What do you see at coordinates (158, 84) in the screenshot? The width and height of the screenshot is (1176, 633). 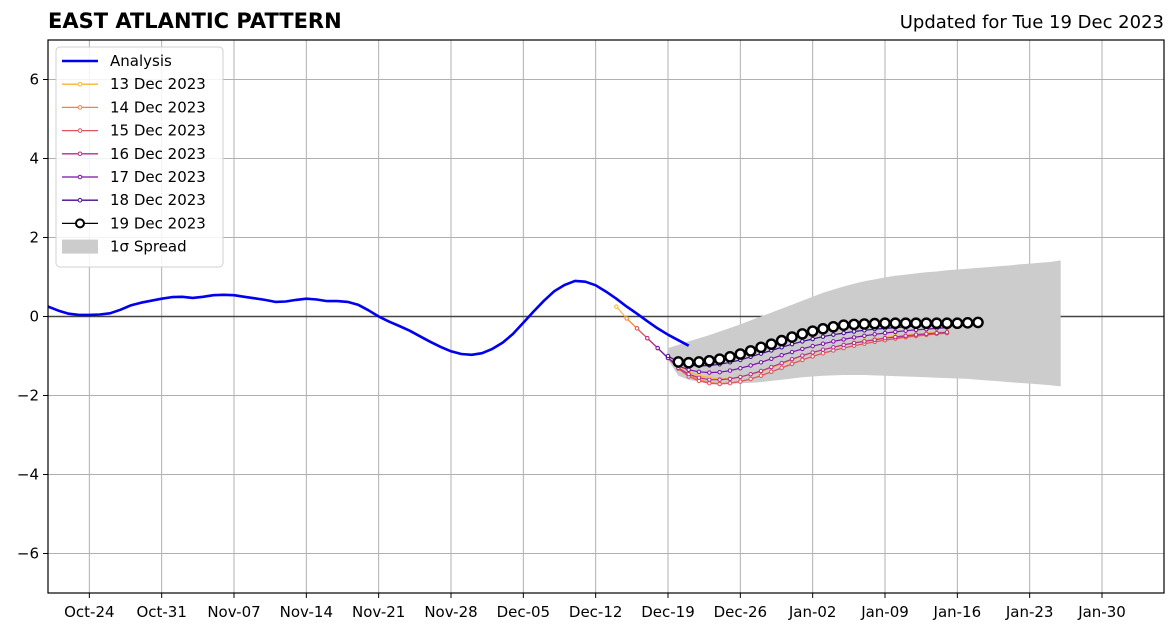 I see `legend-label: 13 Dec 2023` at bounding box center [158, 84].